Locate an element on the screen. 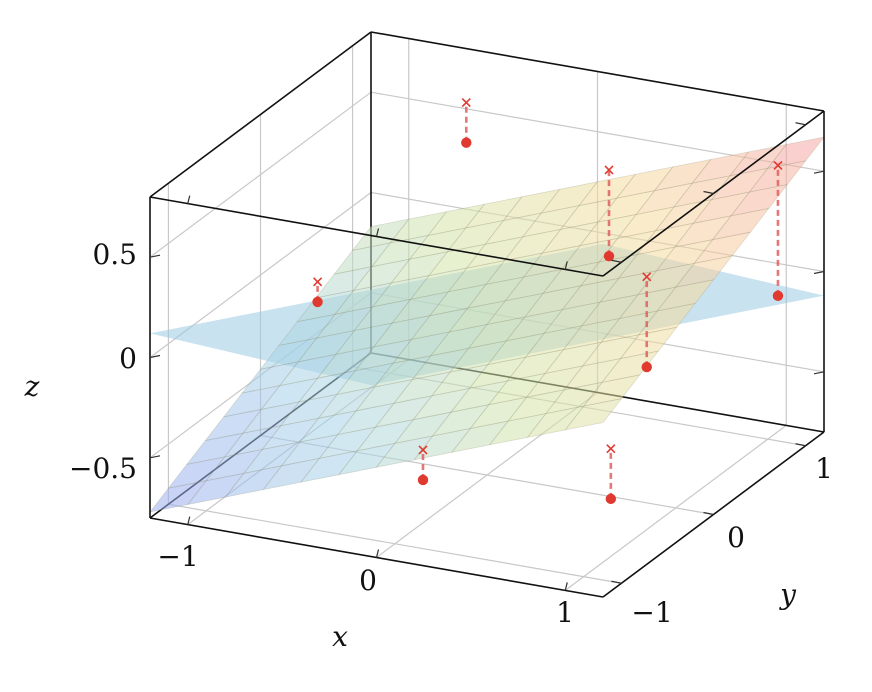  x-tick-label: 1 is located at coordinates (565, 612).